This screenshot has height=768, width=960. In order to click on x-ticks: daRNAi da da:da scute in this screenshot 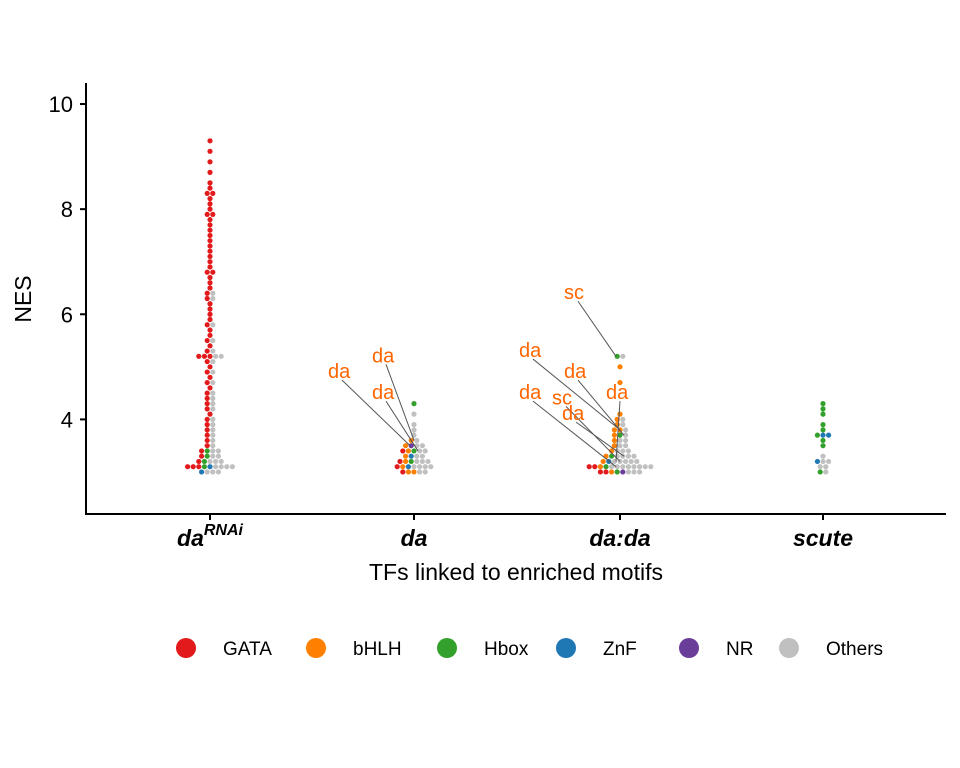, I will do `click(515, 532)`.